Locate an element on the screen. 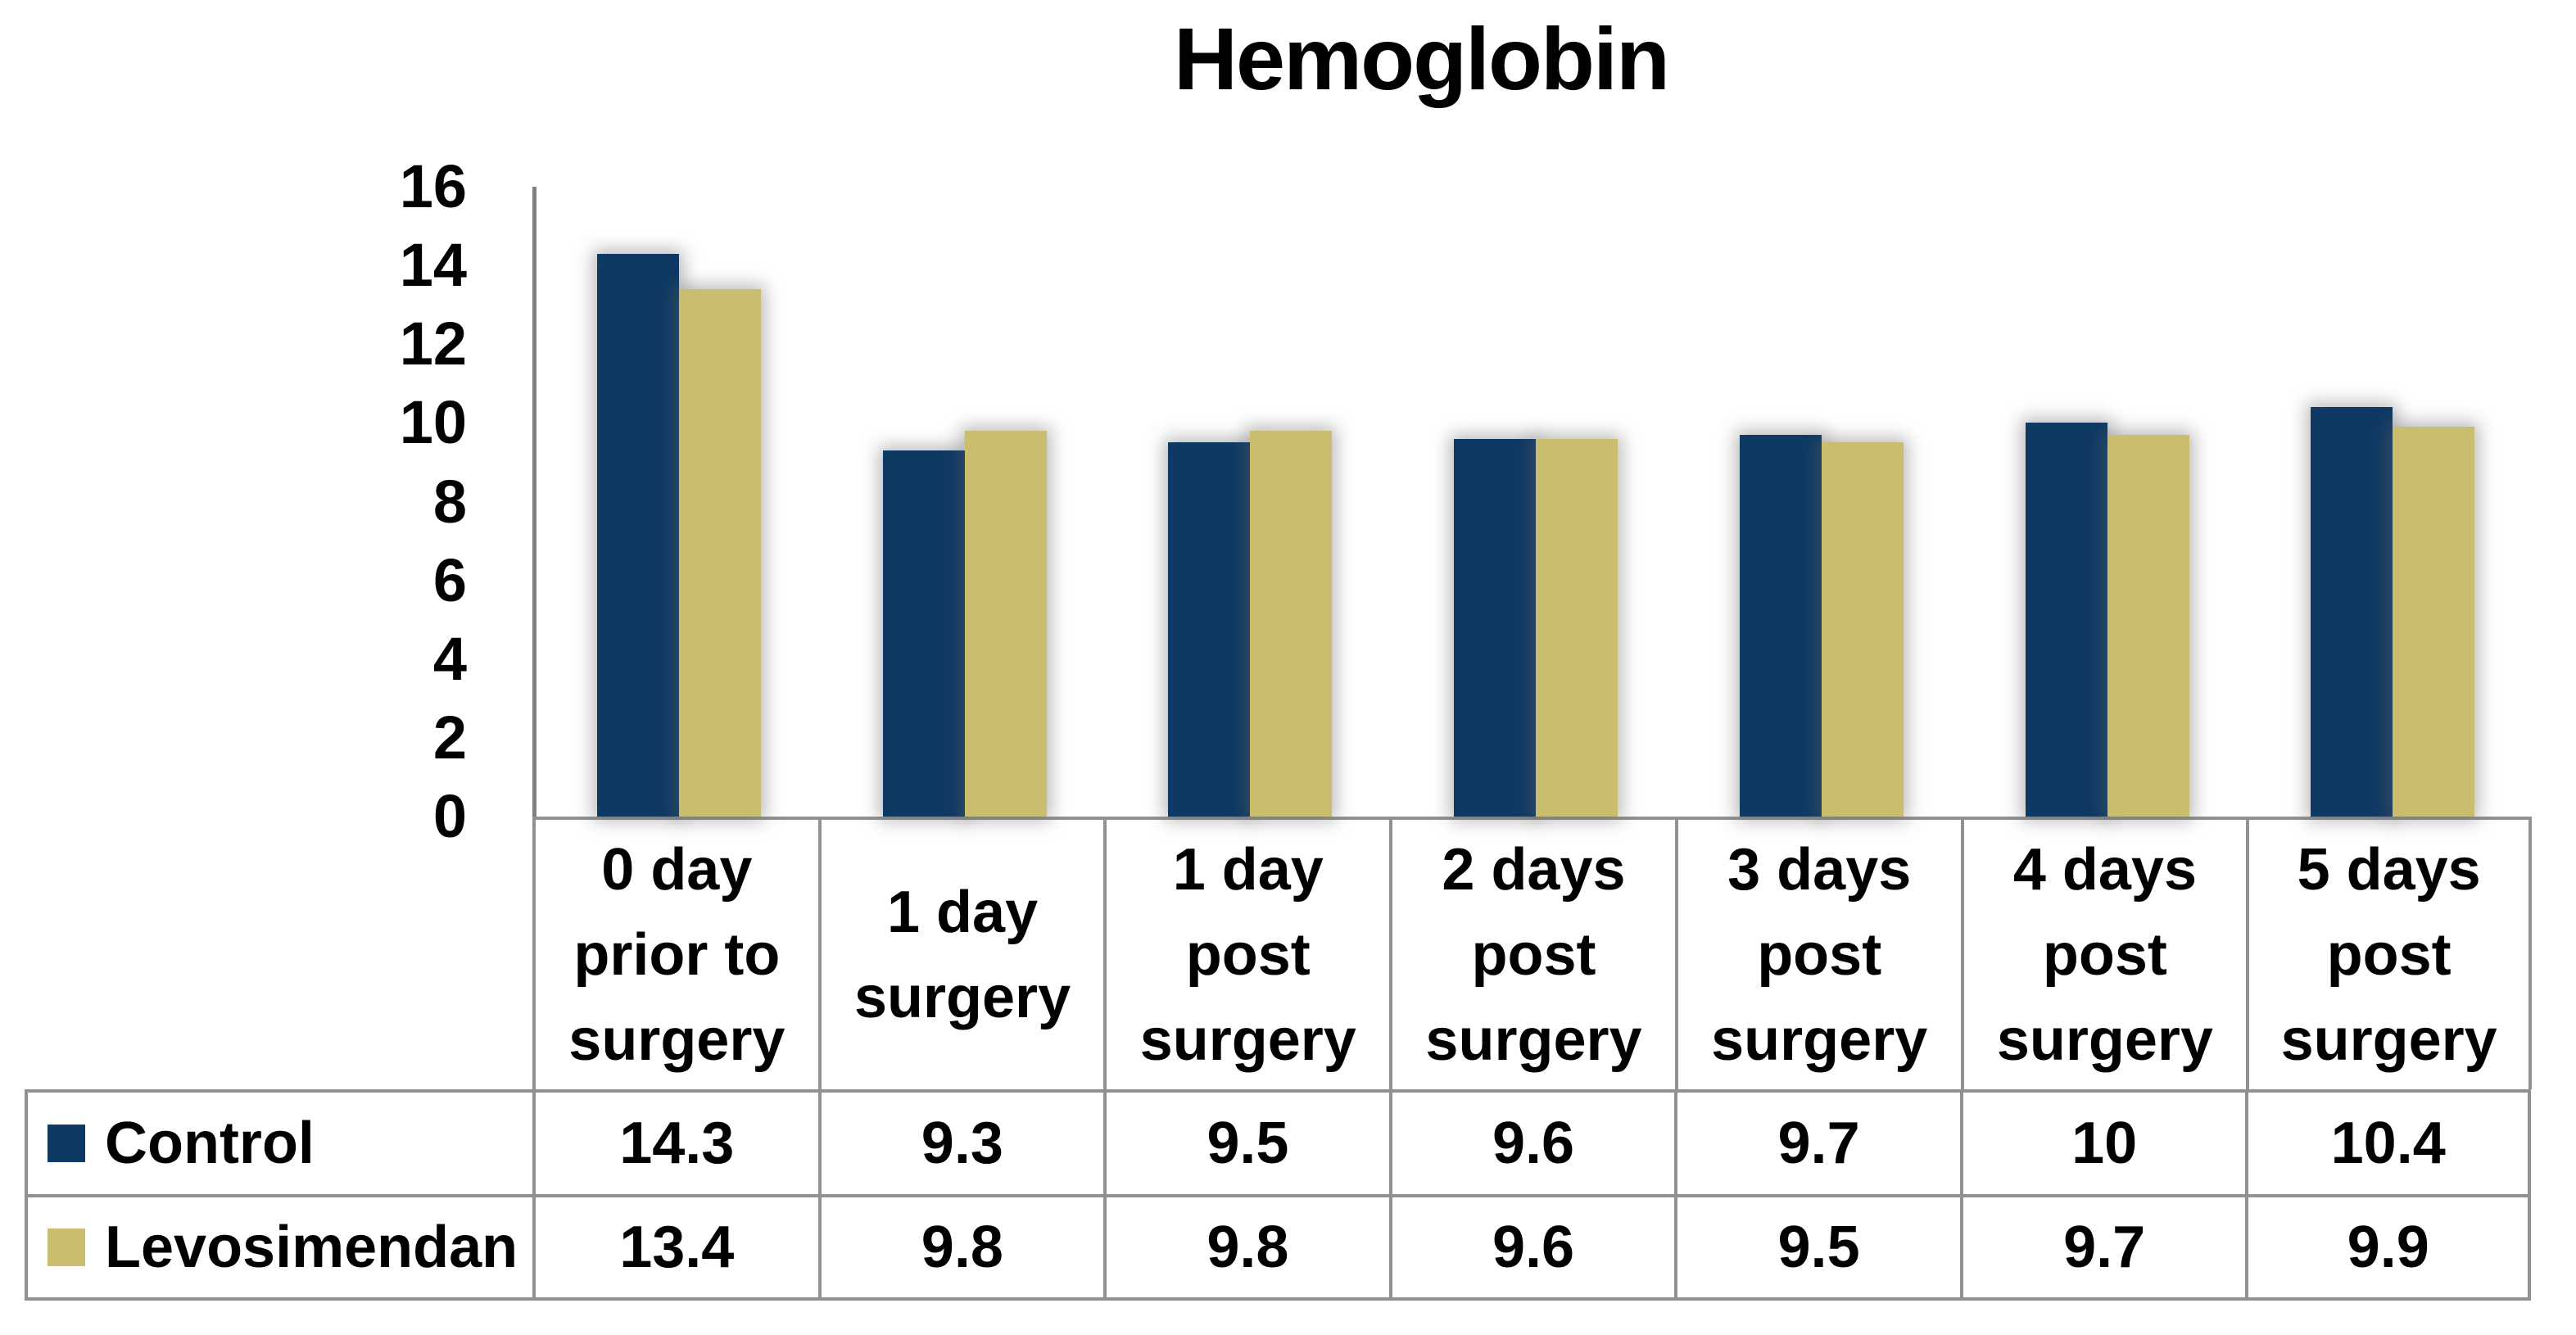 The width and height of the screenshot is (2576, 1335). category-label: 4 days post surgery is located at coordinates (2103, 953).